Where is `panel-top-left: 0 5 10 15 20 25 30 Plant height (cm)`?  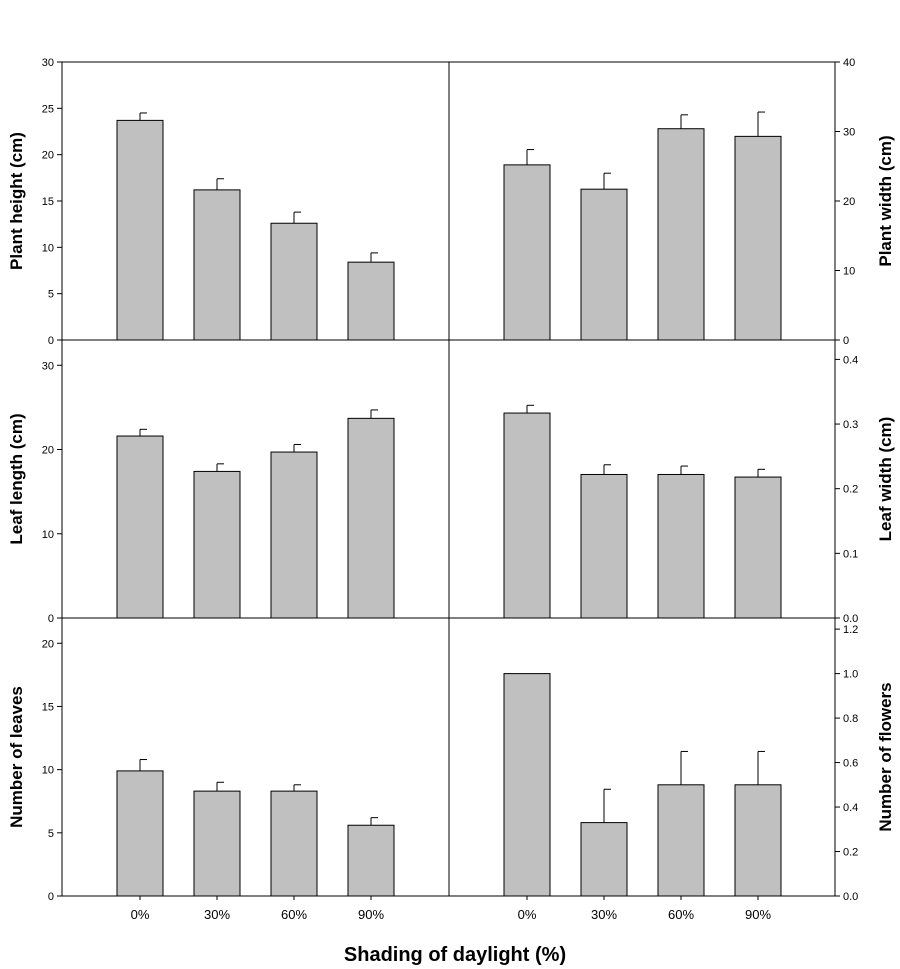 panel-top-left: 0 5 10 15 20 25 30 Plant height (cm) is located at coordinates (201, 202).